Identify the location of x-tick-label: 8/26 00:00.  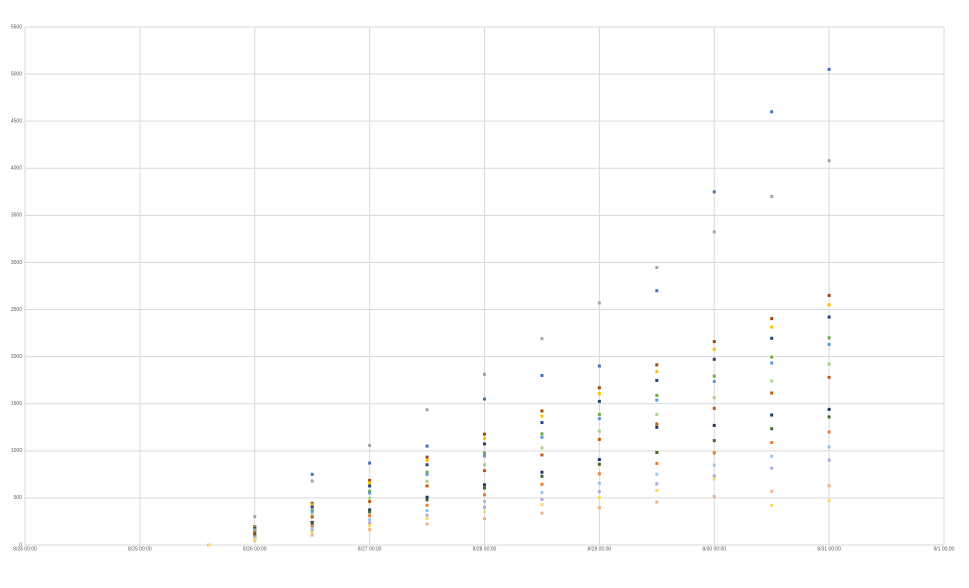
(255, 549).